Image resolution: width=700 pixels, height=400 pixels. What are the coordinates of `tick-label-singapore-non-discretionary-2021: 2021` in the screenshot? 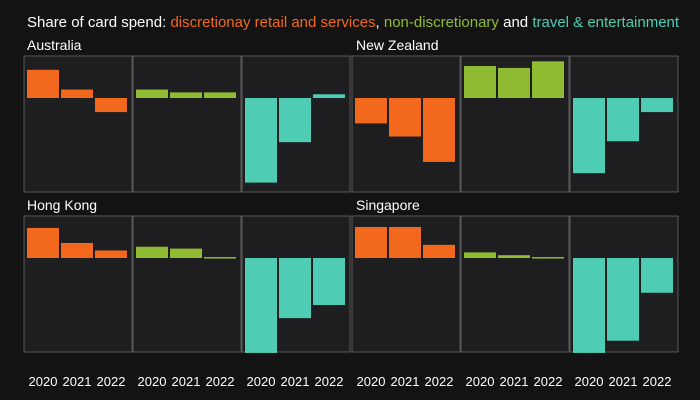 It's located at (514, 381).